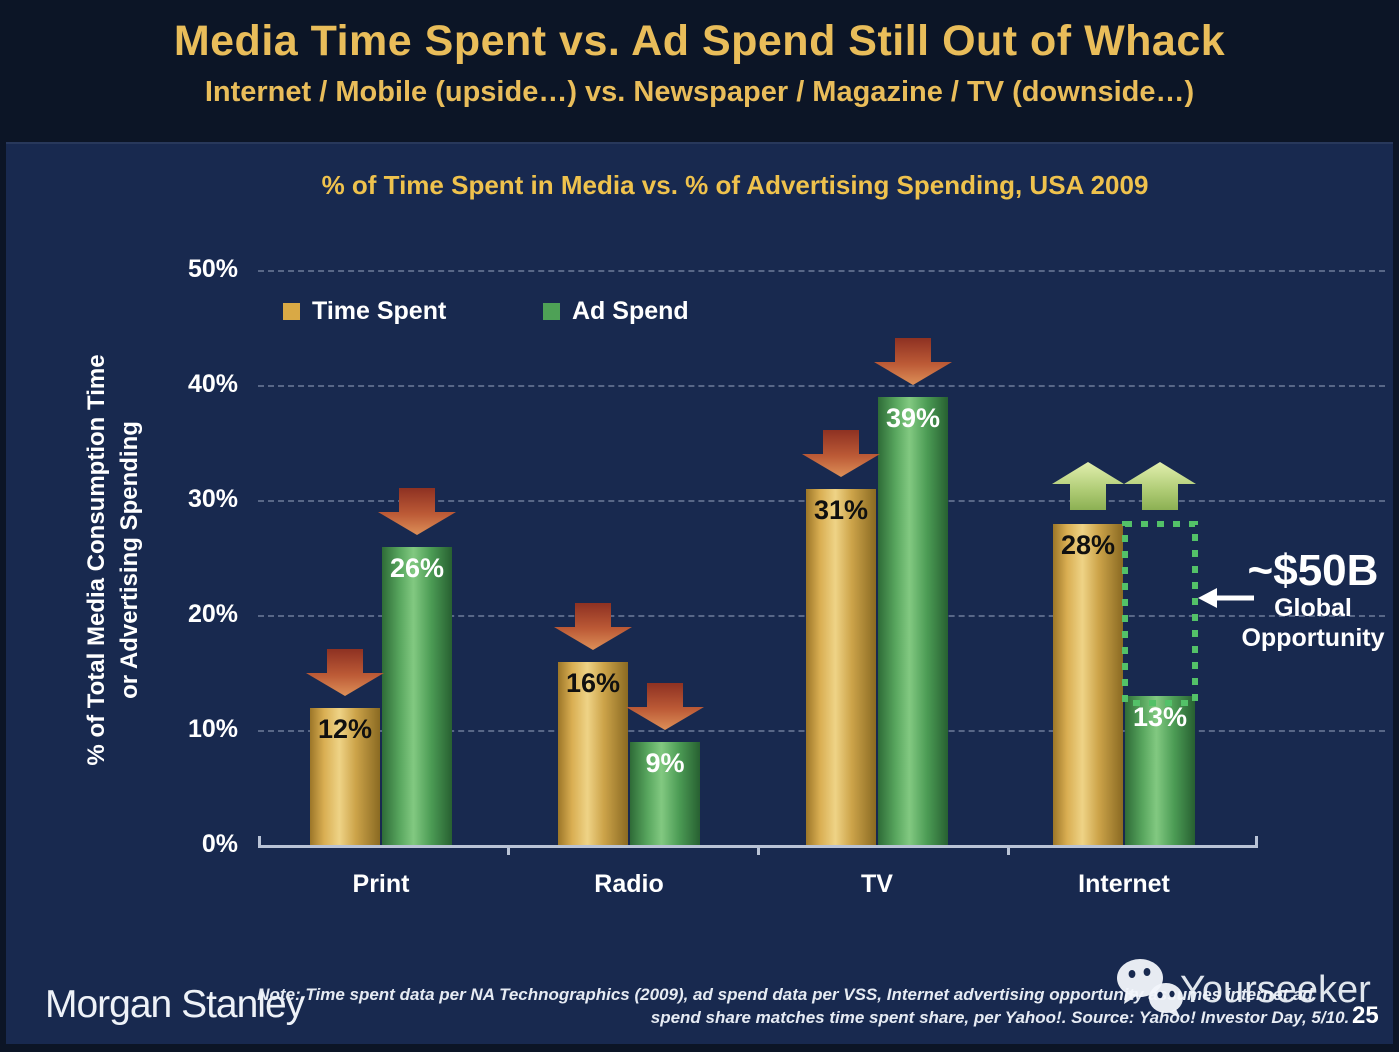 The image size is (1399, 1052). What do you see at coordinates (1313, 570) in the screenshot?
I see `annotation-value: ~$50B` at bounding box center [1313, 570].